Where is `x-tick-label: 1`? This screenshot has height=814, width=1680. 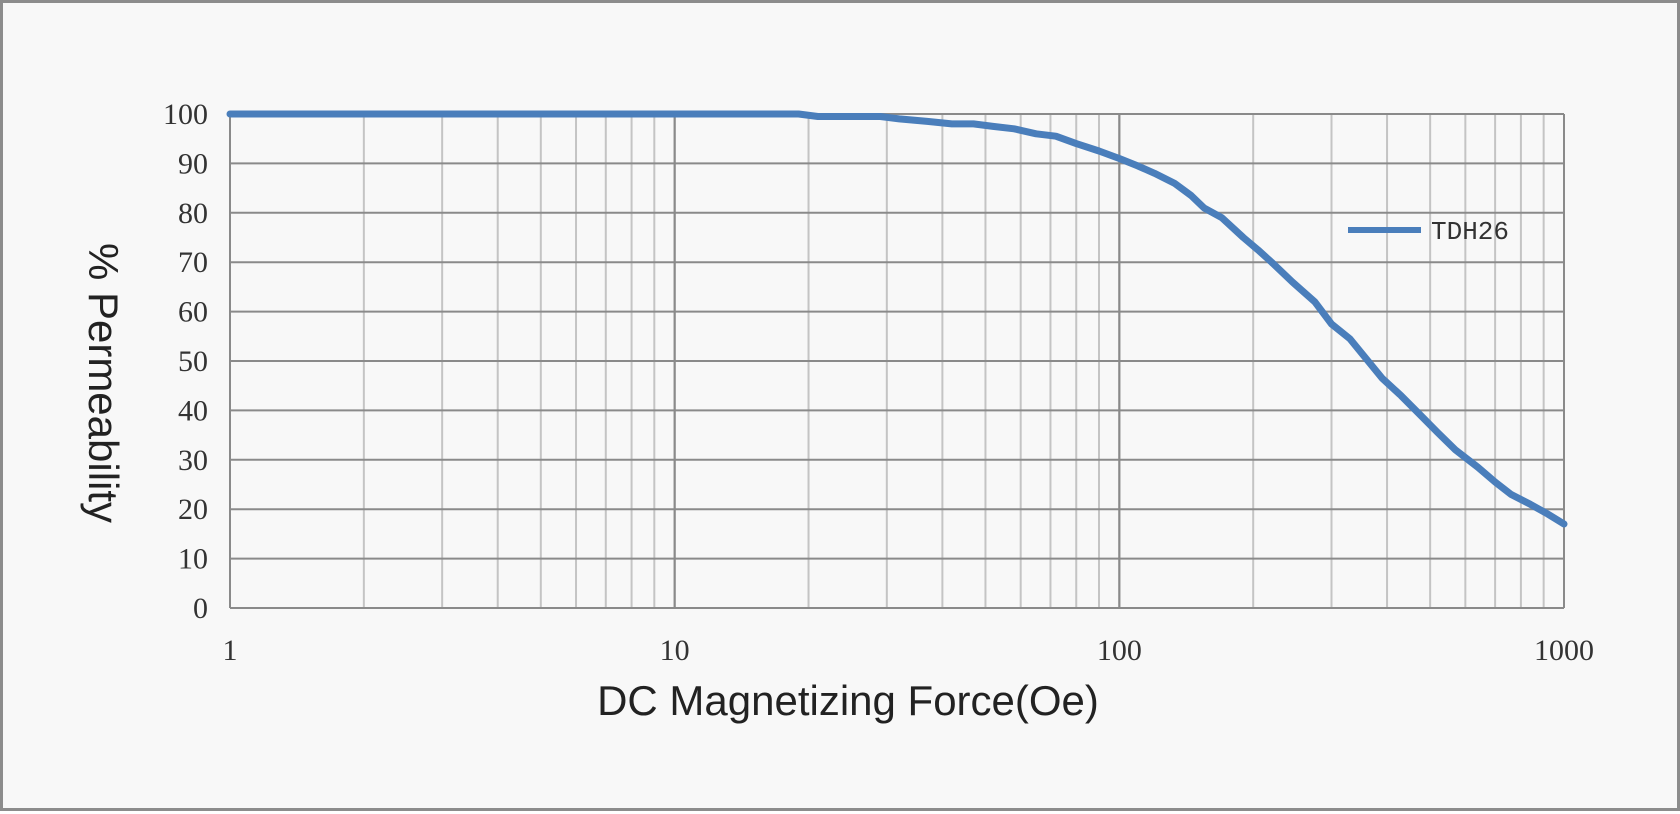
x-tick-label: 1 is located at coordinates (230, 650).